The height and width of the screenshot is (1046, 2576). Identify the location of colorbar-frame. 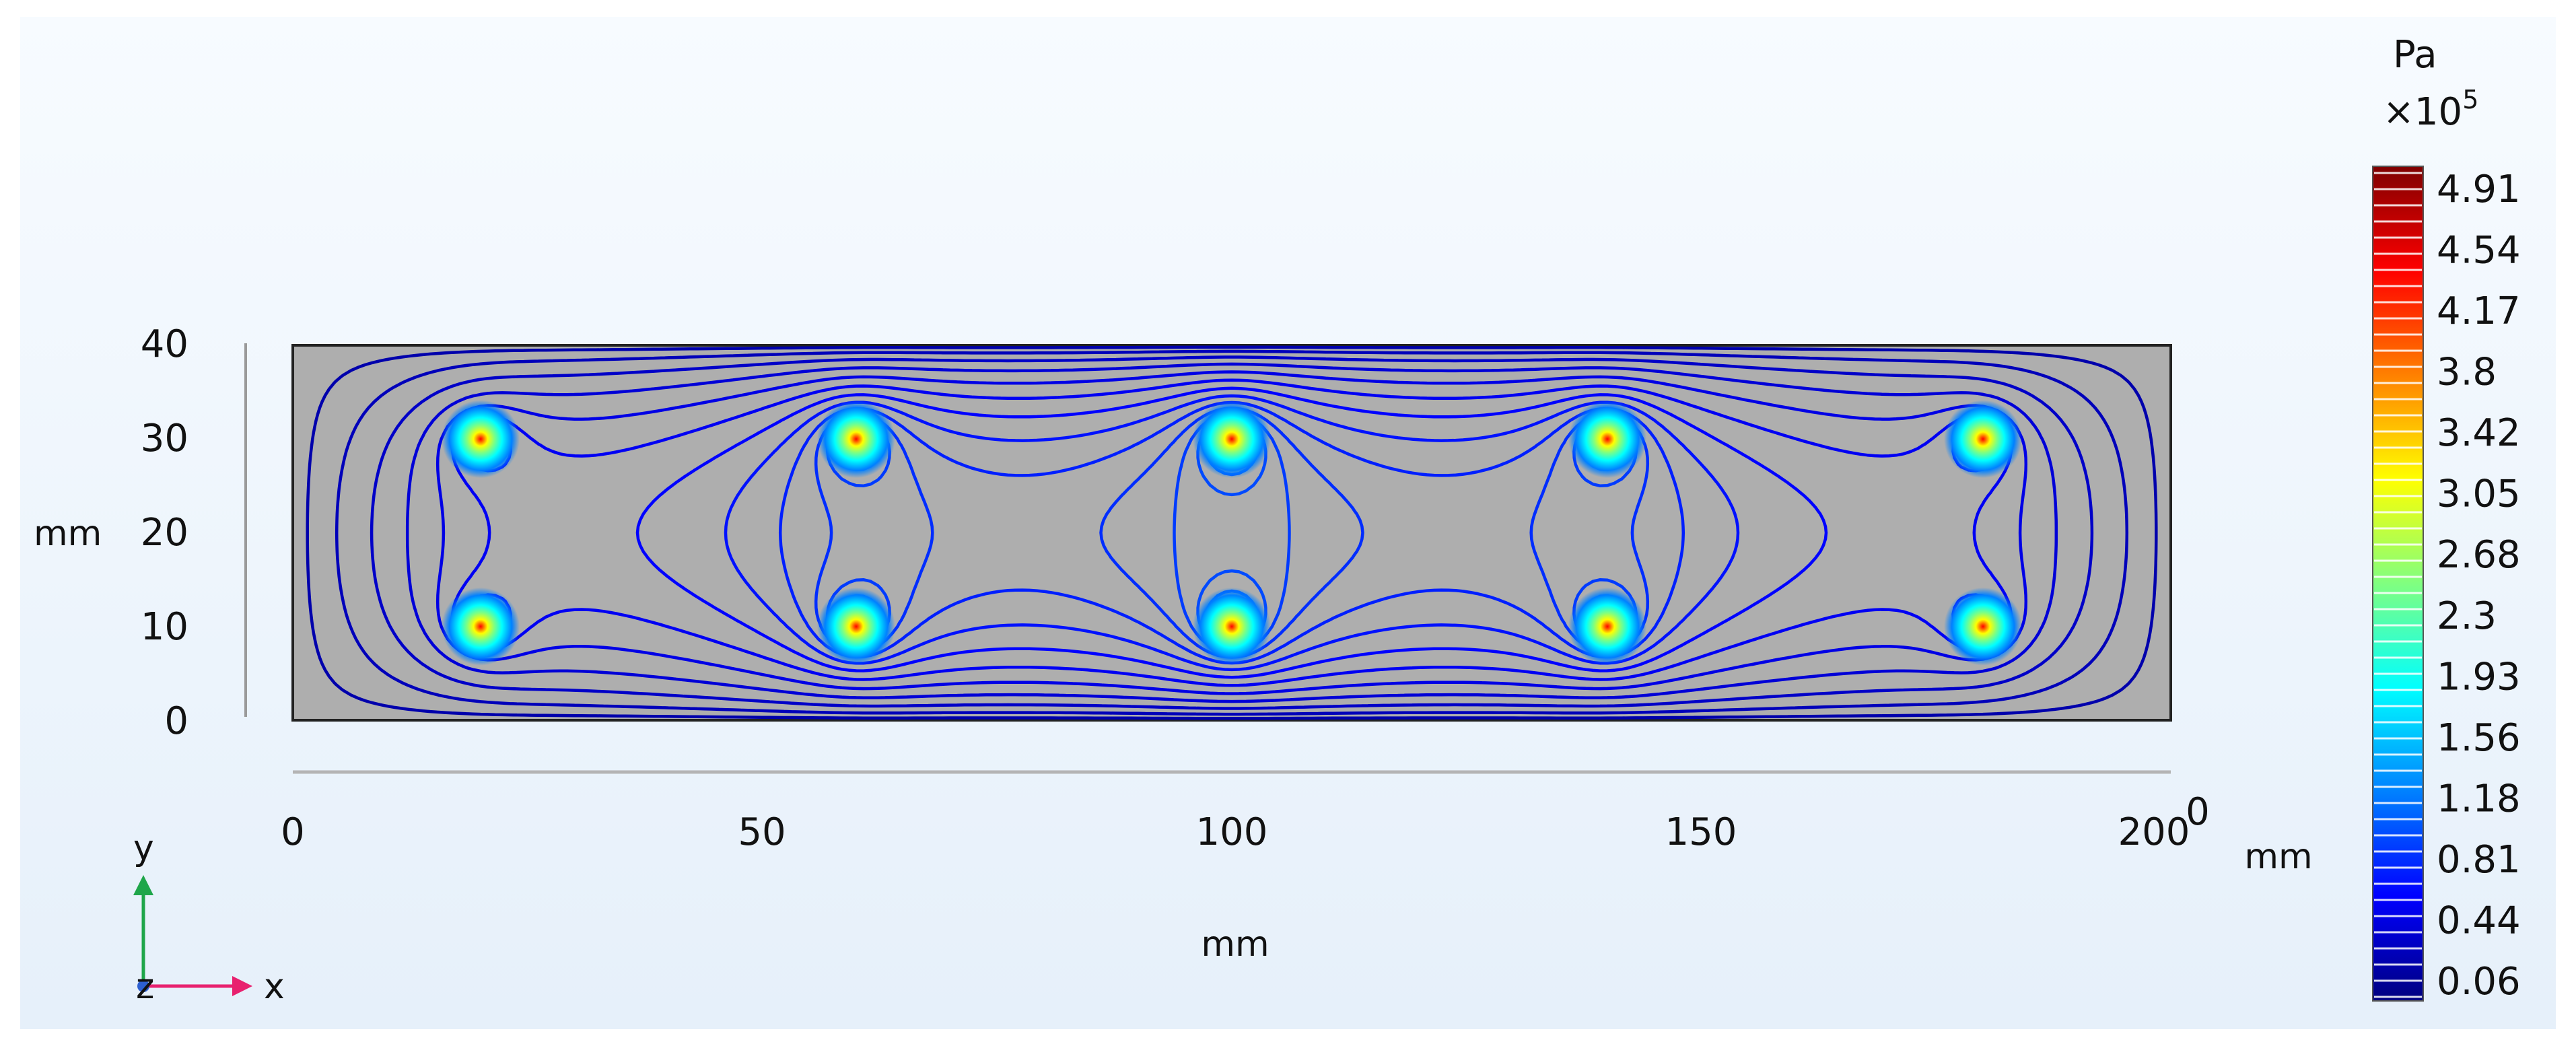
(2398, 584).